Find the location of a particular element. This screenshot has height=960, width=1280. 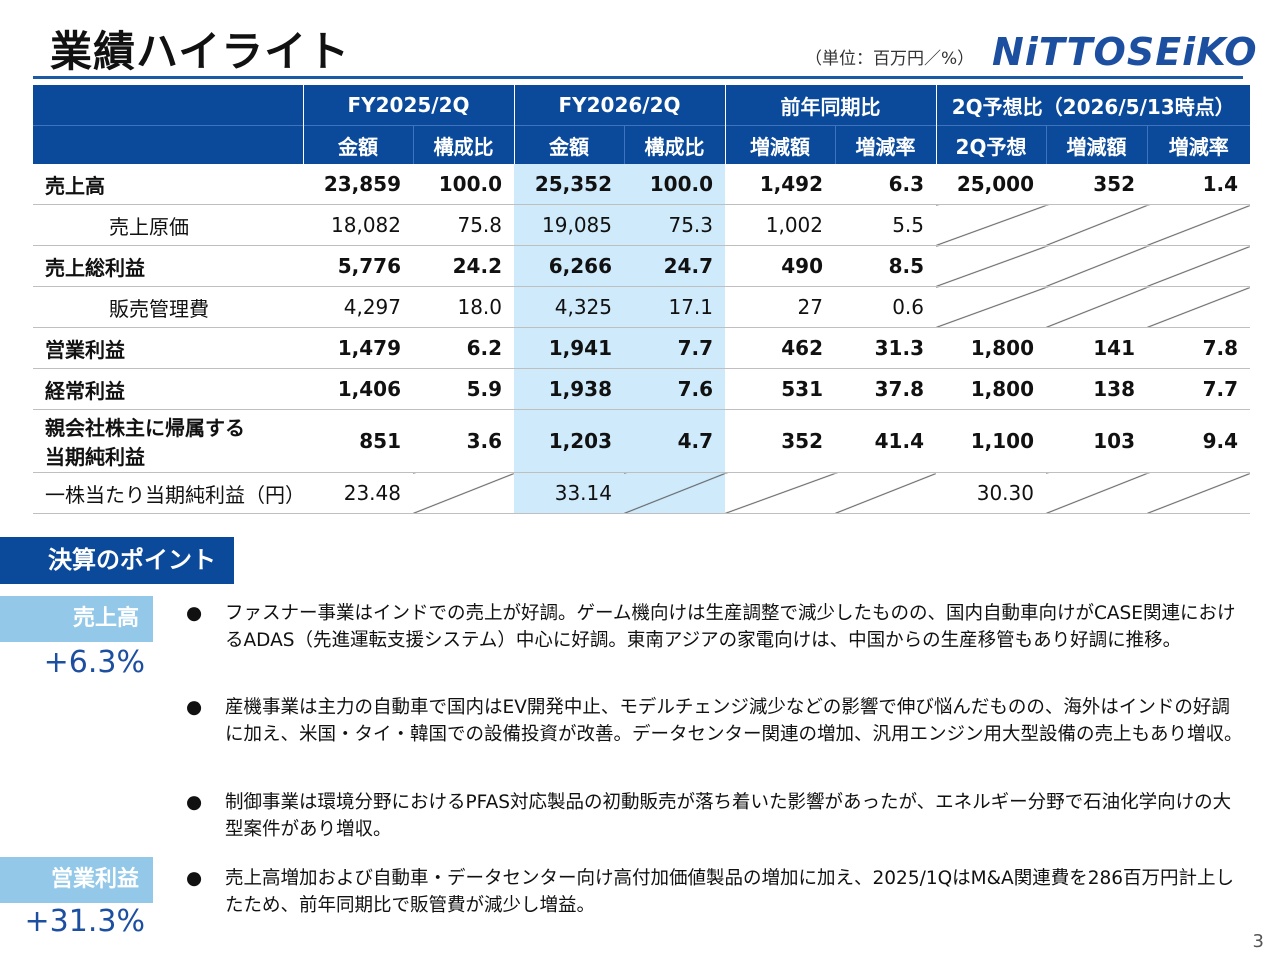

cell: 1,100 is located at coordinates (991, 441).